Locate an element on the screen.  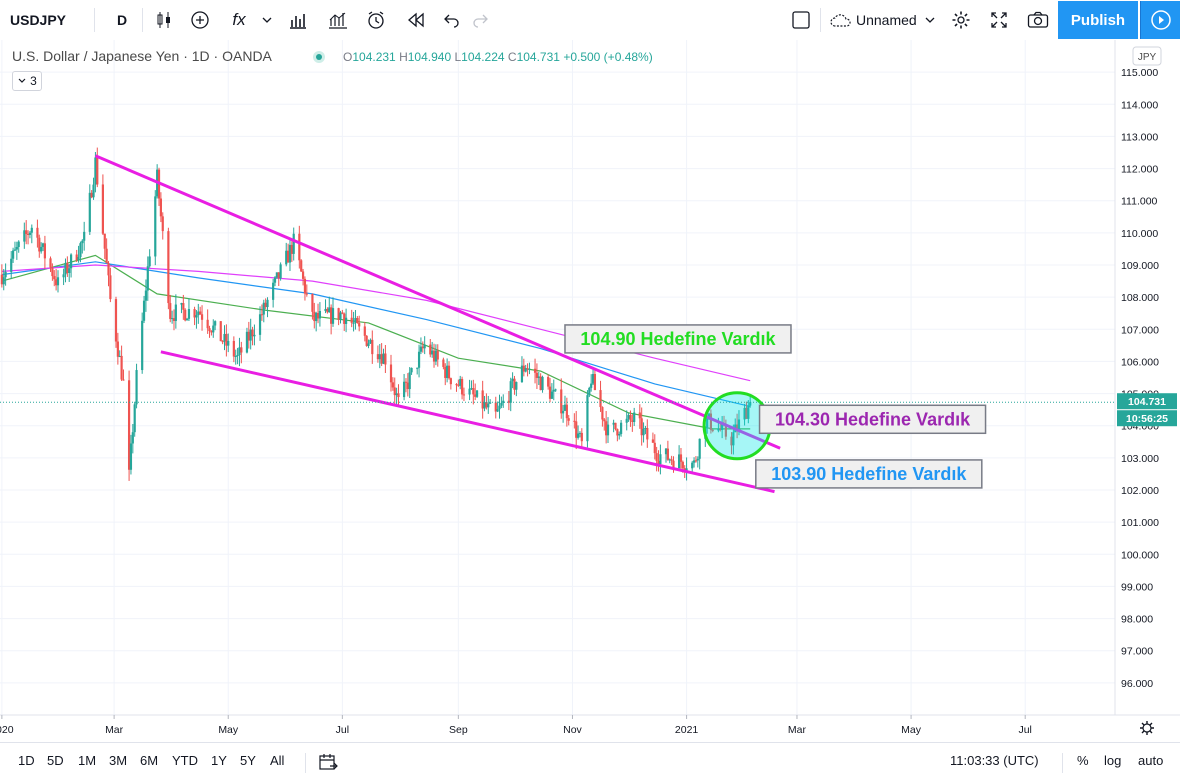
layout-checkbox-icon is located at coordinates (801, 20).